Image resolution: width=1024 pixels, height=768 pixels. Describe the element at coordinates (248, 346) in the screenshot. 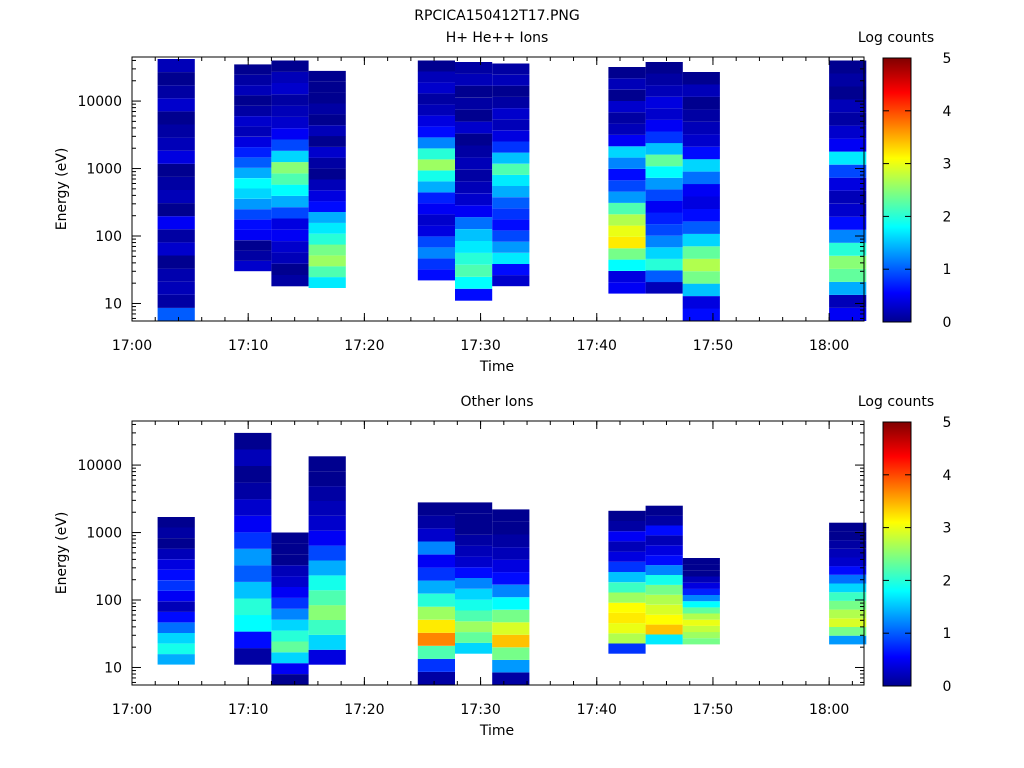

I see `x-tick-label: 17:10` at that location.